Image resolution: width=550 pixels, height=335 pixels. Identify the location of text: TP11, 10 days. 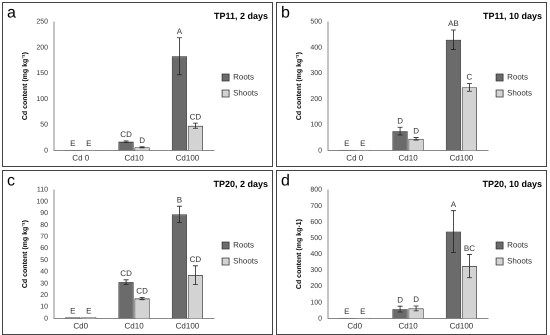
(512, 15).